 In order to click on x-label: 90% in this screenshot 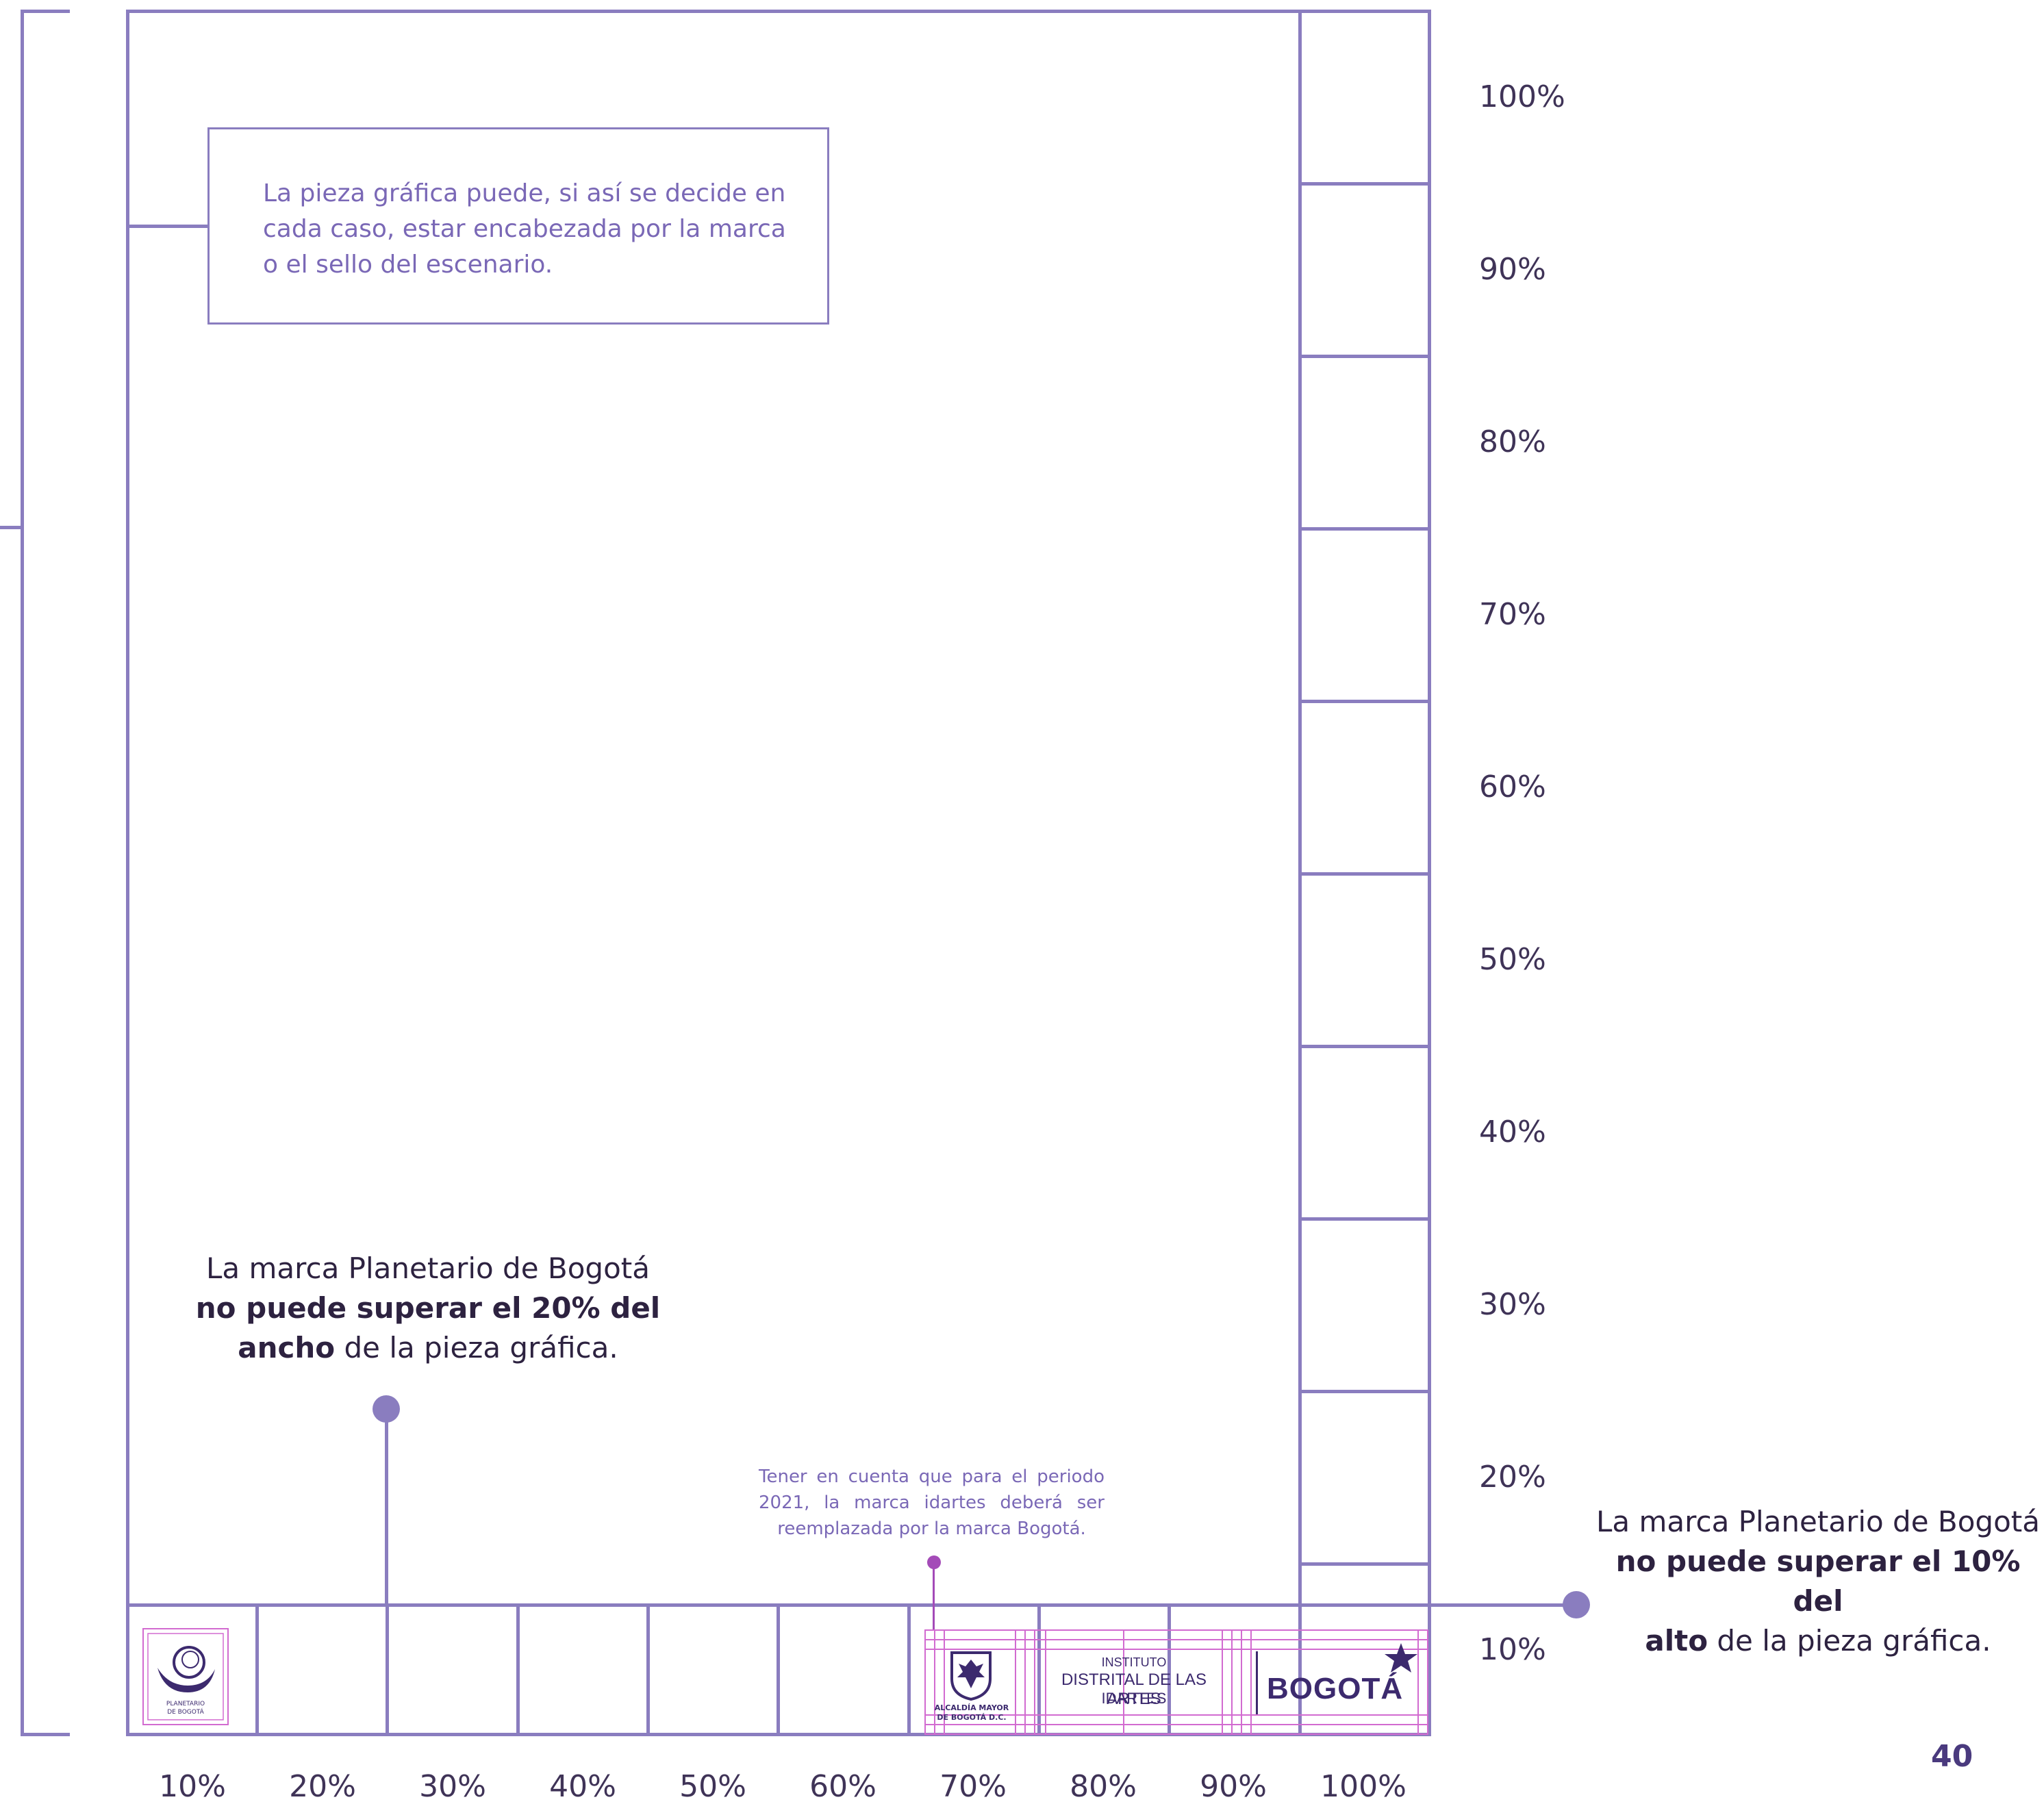, I will do `click(1233, 1786)`.